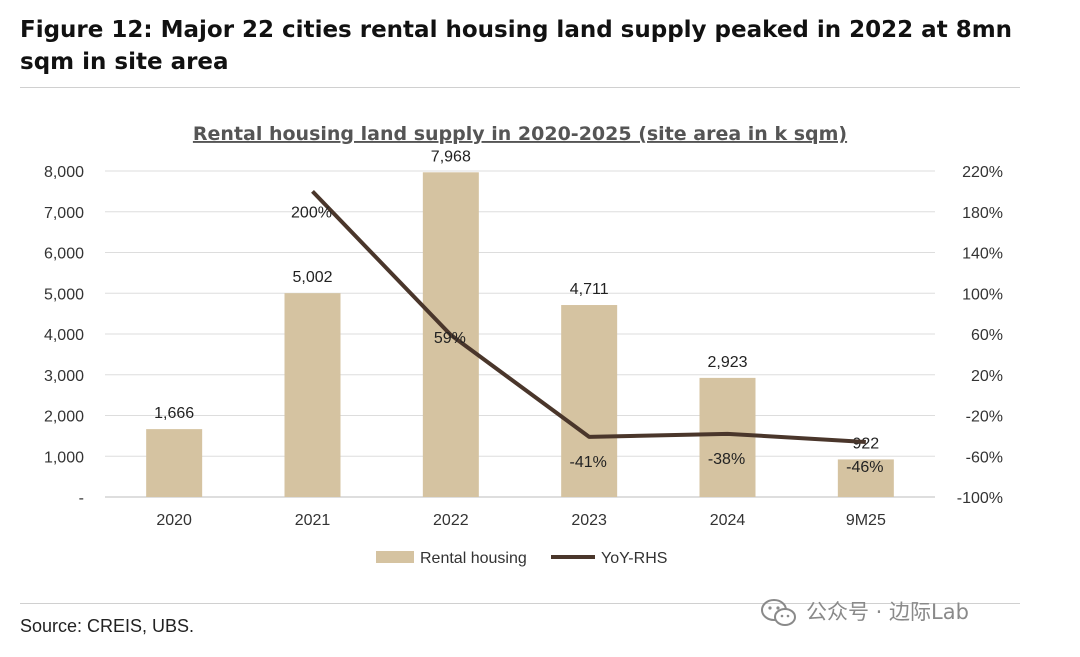 This screenshot has width=1080, height=657. I want to click on legend-label: Rental housing, so click(473, 558).